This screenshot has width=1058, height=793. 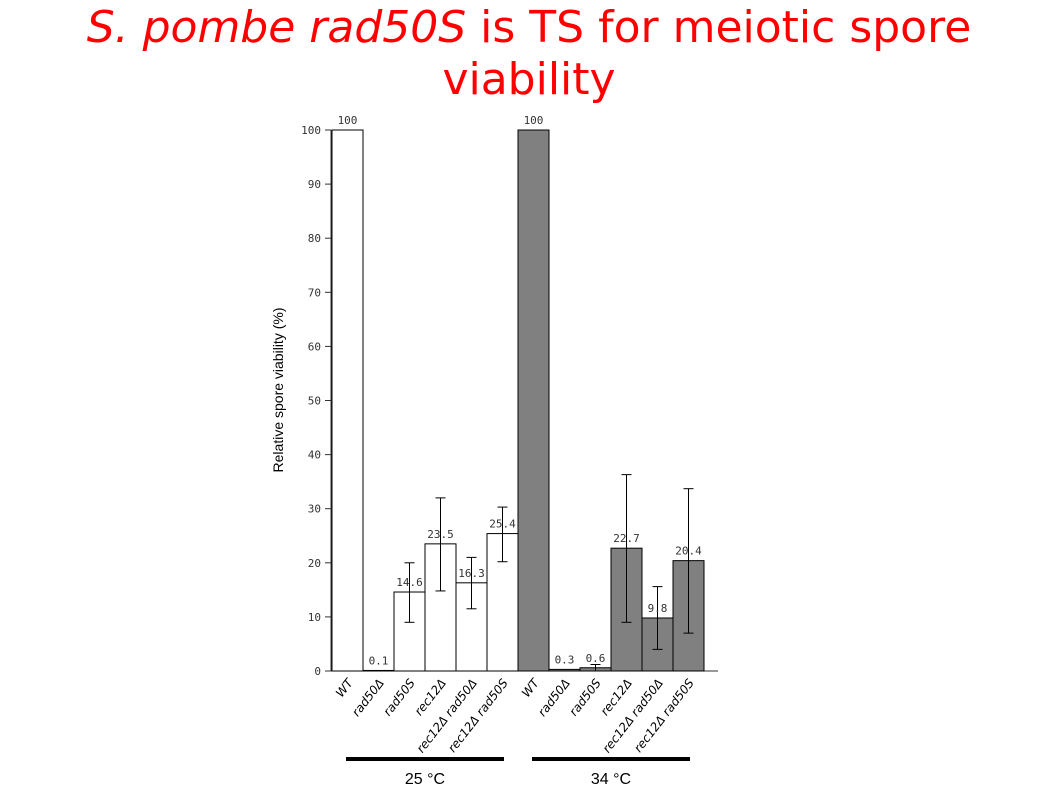 What do you see at coordinates (596, 658) in the screenshot?
I see `bar-value-label: 0.6` at bounding box center [596, 658].